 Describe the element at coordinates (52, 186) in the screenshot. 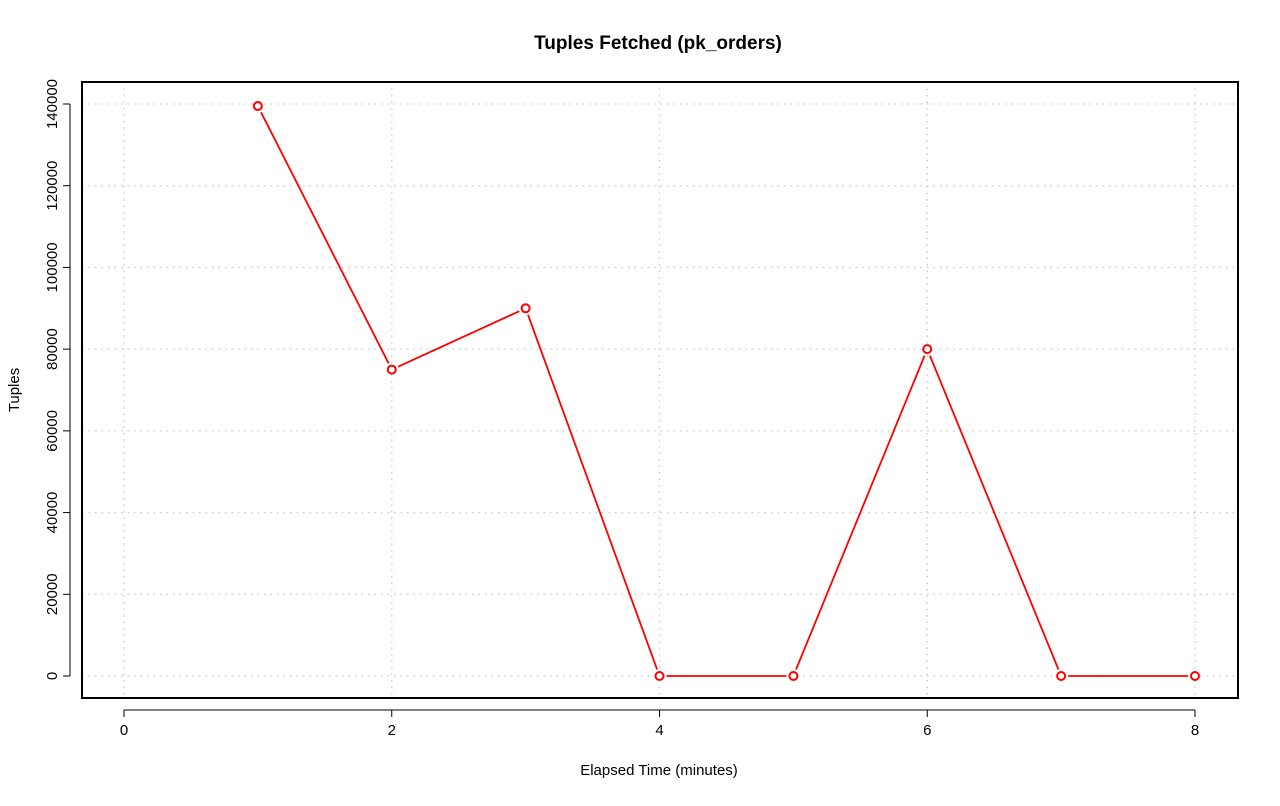

I see `y-tick-label: 120000` at that location.